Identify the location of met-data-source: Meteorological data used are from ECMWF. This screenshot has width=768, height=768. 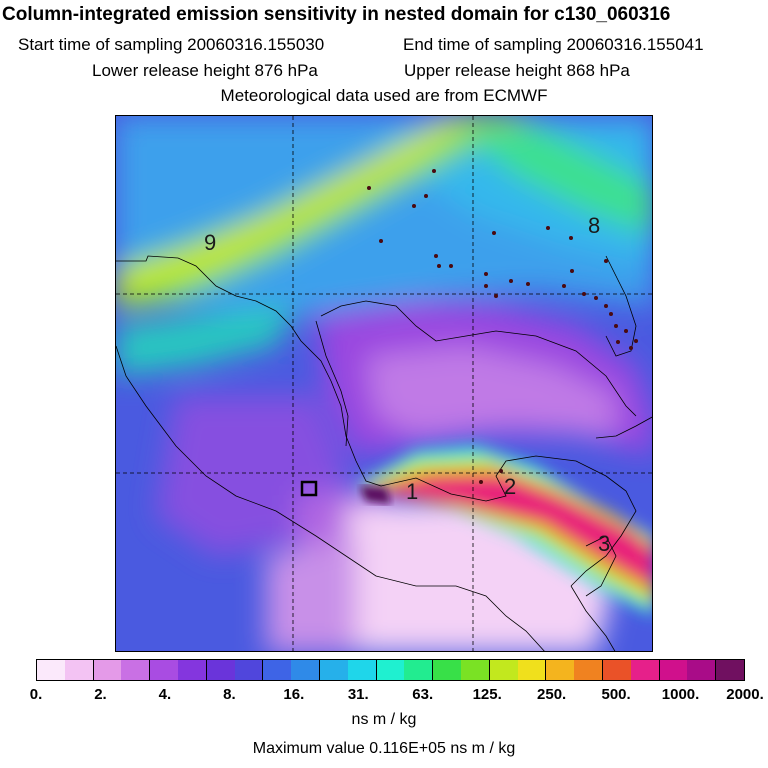
(384, 95).